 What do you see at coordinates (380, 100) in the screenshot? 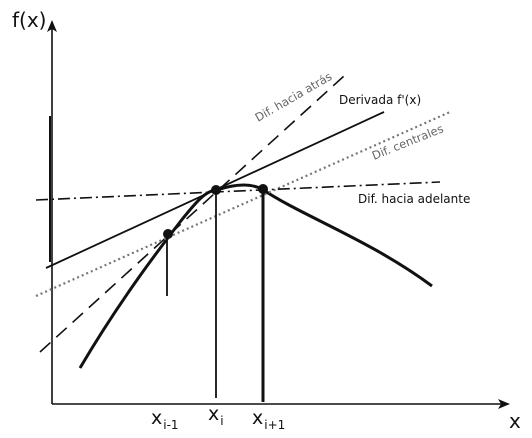
I see `derivative-label: Derivada f'(x)` at bounding box center [380, 100].